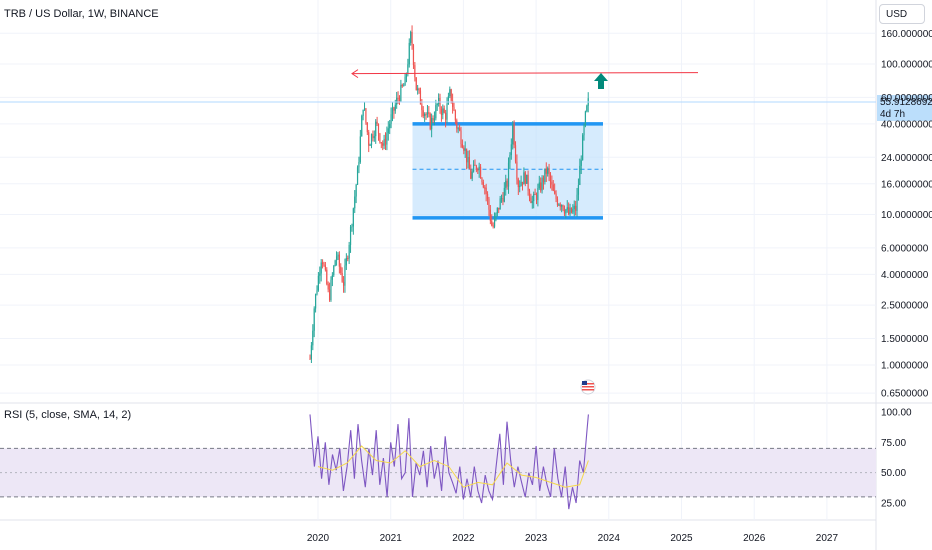 This screenshot has width=932, height=550. What do you see at coordinates (827, 538) in the screenshot?
I see `time-tick-label: 2027` at bounding box center [827, 538].